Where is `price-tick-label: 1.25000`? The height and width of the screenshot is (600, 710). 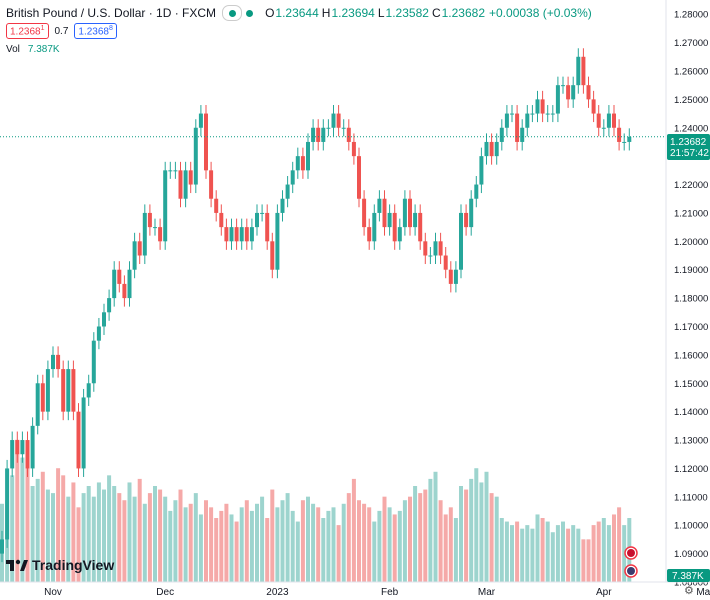 price-tick-label: 1.25000 is located at coordinates (691, 100).